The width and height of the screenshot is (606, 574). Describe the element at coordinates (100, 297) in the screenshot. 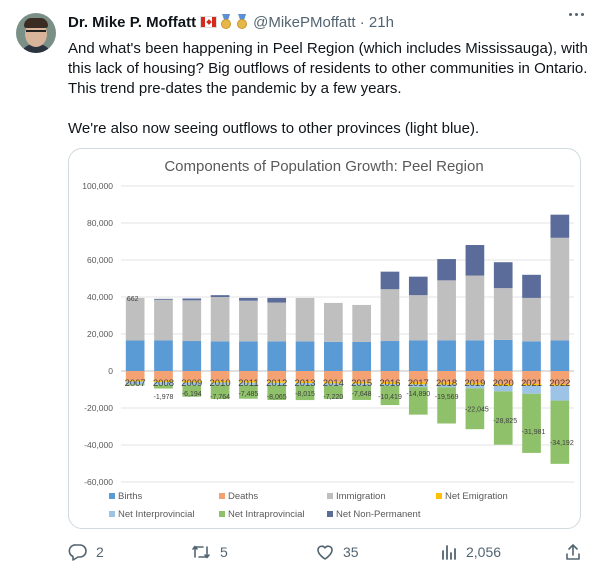

I see `y-tick-label: 40,000` at that location.